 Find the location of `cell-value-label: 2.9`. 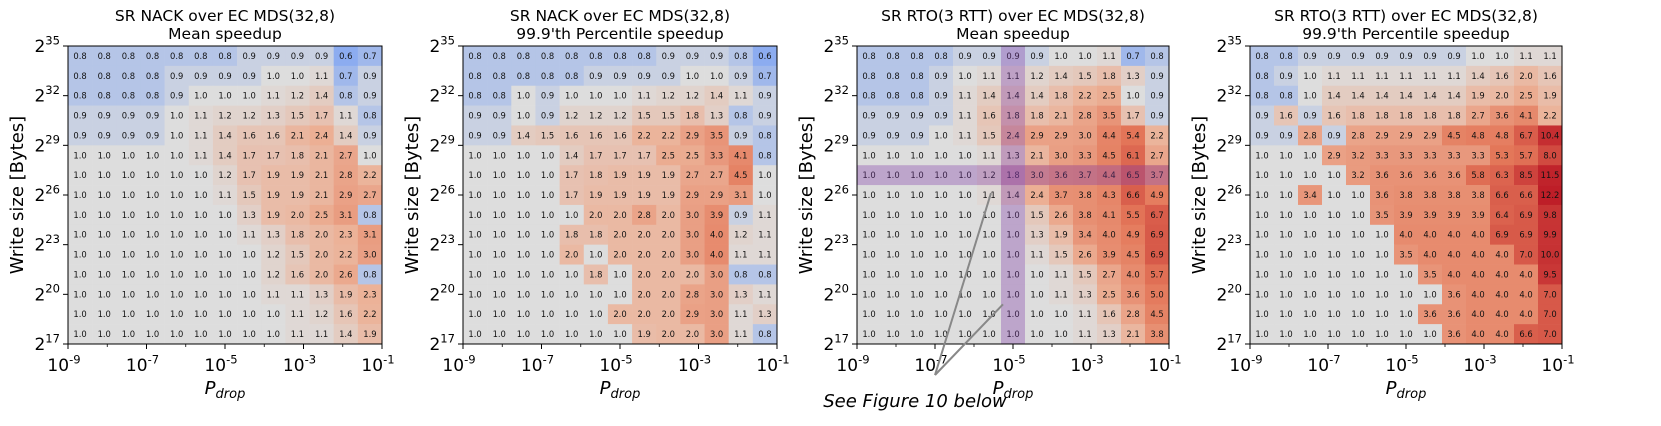

cell-value-label: 2.9 is located at coordinates (1036, 135).